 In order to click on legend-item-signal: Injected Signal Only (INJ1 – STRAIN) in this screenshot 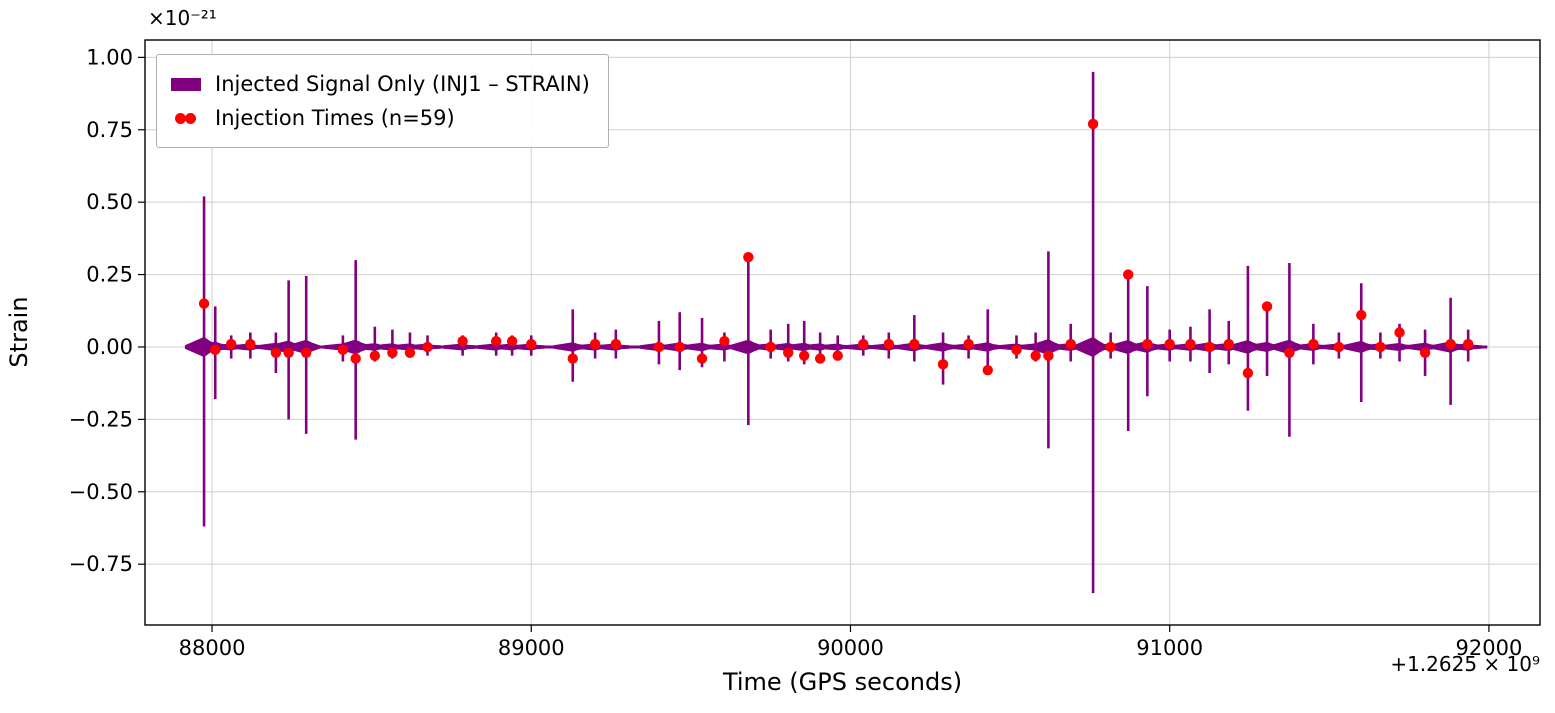, I will do `click(380, 84)`.